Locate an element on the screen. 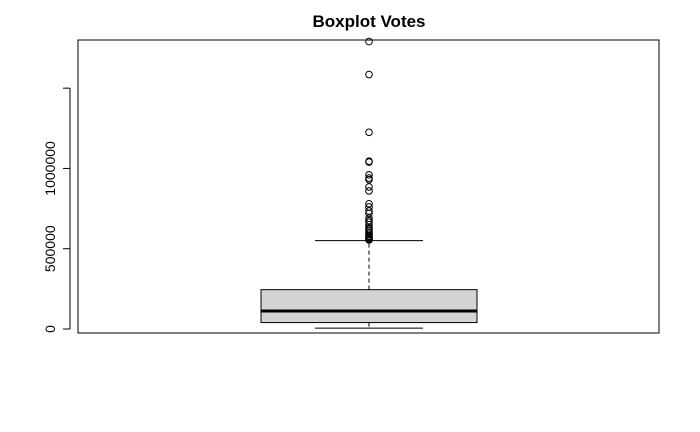  box-group is located at coordinates (369, 284).